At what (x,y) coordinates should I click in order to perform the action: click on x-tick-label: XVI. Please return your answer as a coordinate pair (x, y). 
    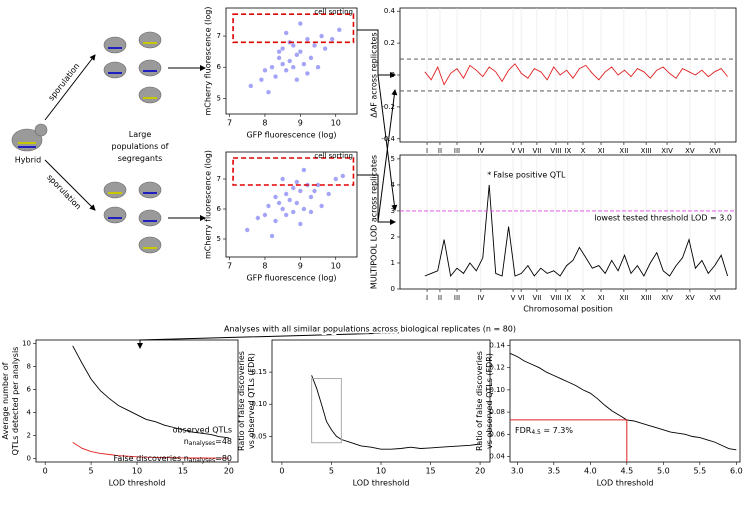
    Looking at the image, I should click on (715, 151).